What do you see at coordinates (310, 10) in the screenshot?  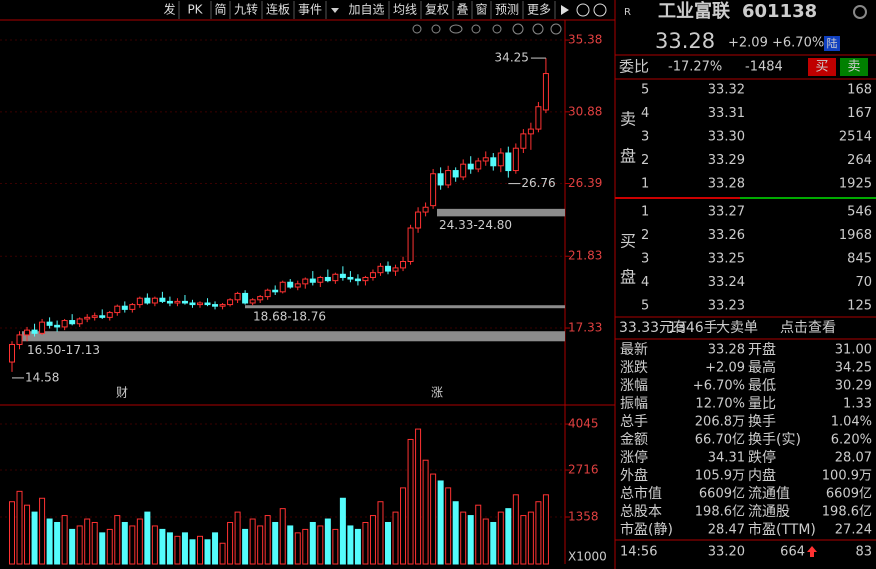 I see `toolbar-button: 事件` at bounding box center [310, 10].